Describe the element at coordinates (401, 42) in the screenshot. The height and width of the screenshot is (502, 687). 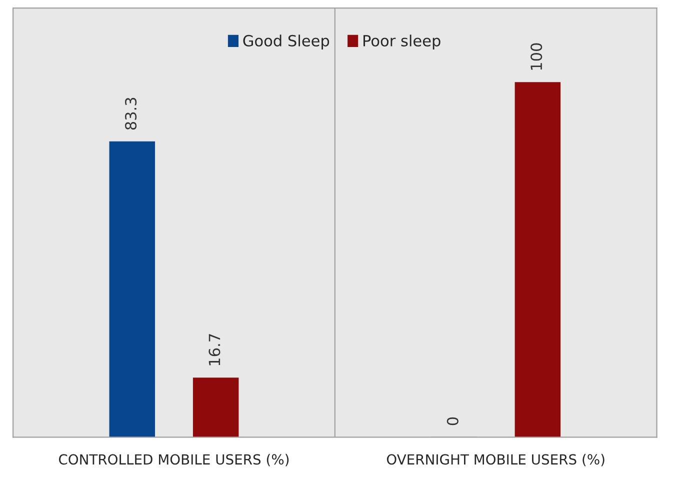
I see `legend-label: Poor sleep` at that location.